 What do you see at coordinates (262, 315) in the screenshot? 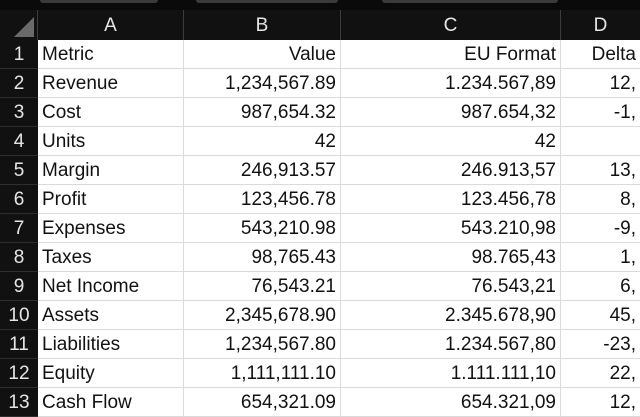
I see `cell-value: 2,345,678.90` at bounding box center [262, 315].